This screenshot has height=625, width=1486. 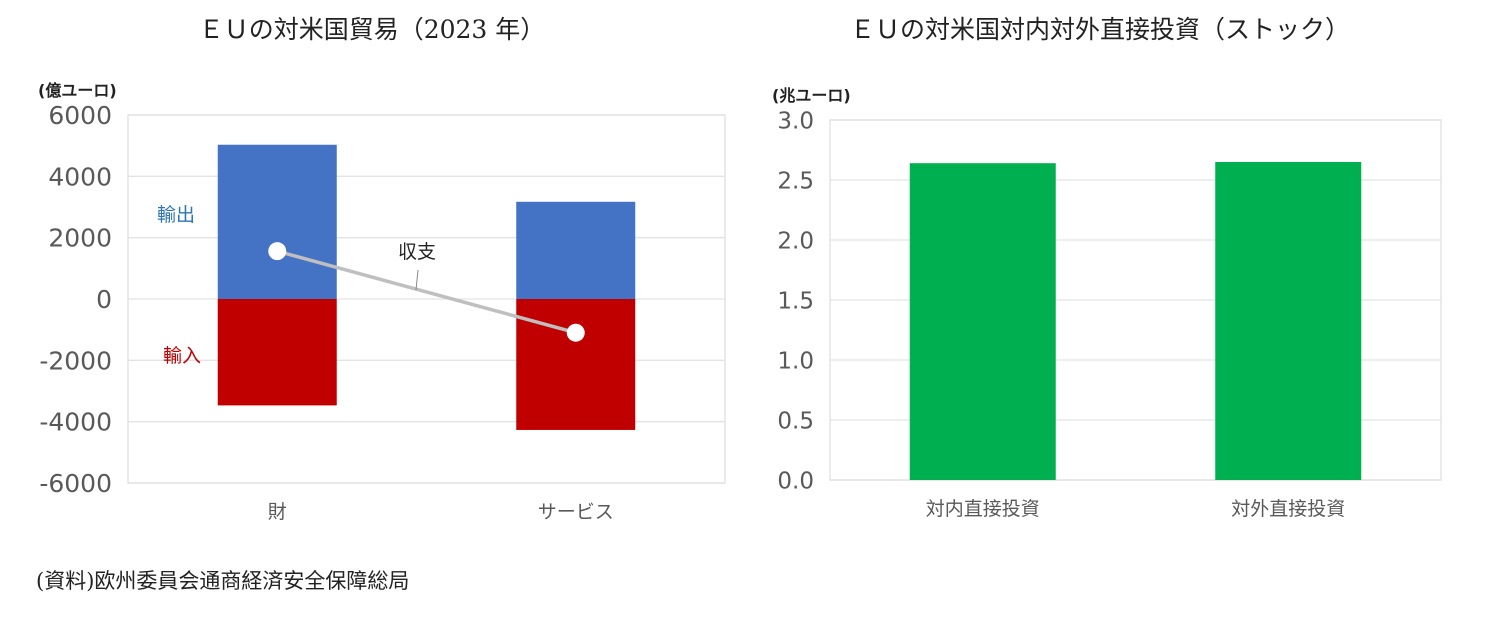 What do you see at coordinates (795, 361) in the screenshot?
I see `y-tick-label: 1.0` at bounding box center [795, 361].